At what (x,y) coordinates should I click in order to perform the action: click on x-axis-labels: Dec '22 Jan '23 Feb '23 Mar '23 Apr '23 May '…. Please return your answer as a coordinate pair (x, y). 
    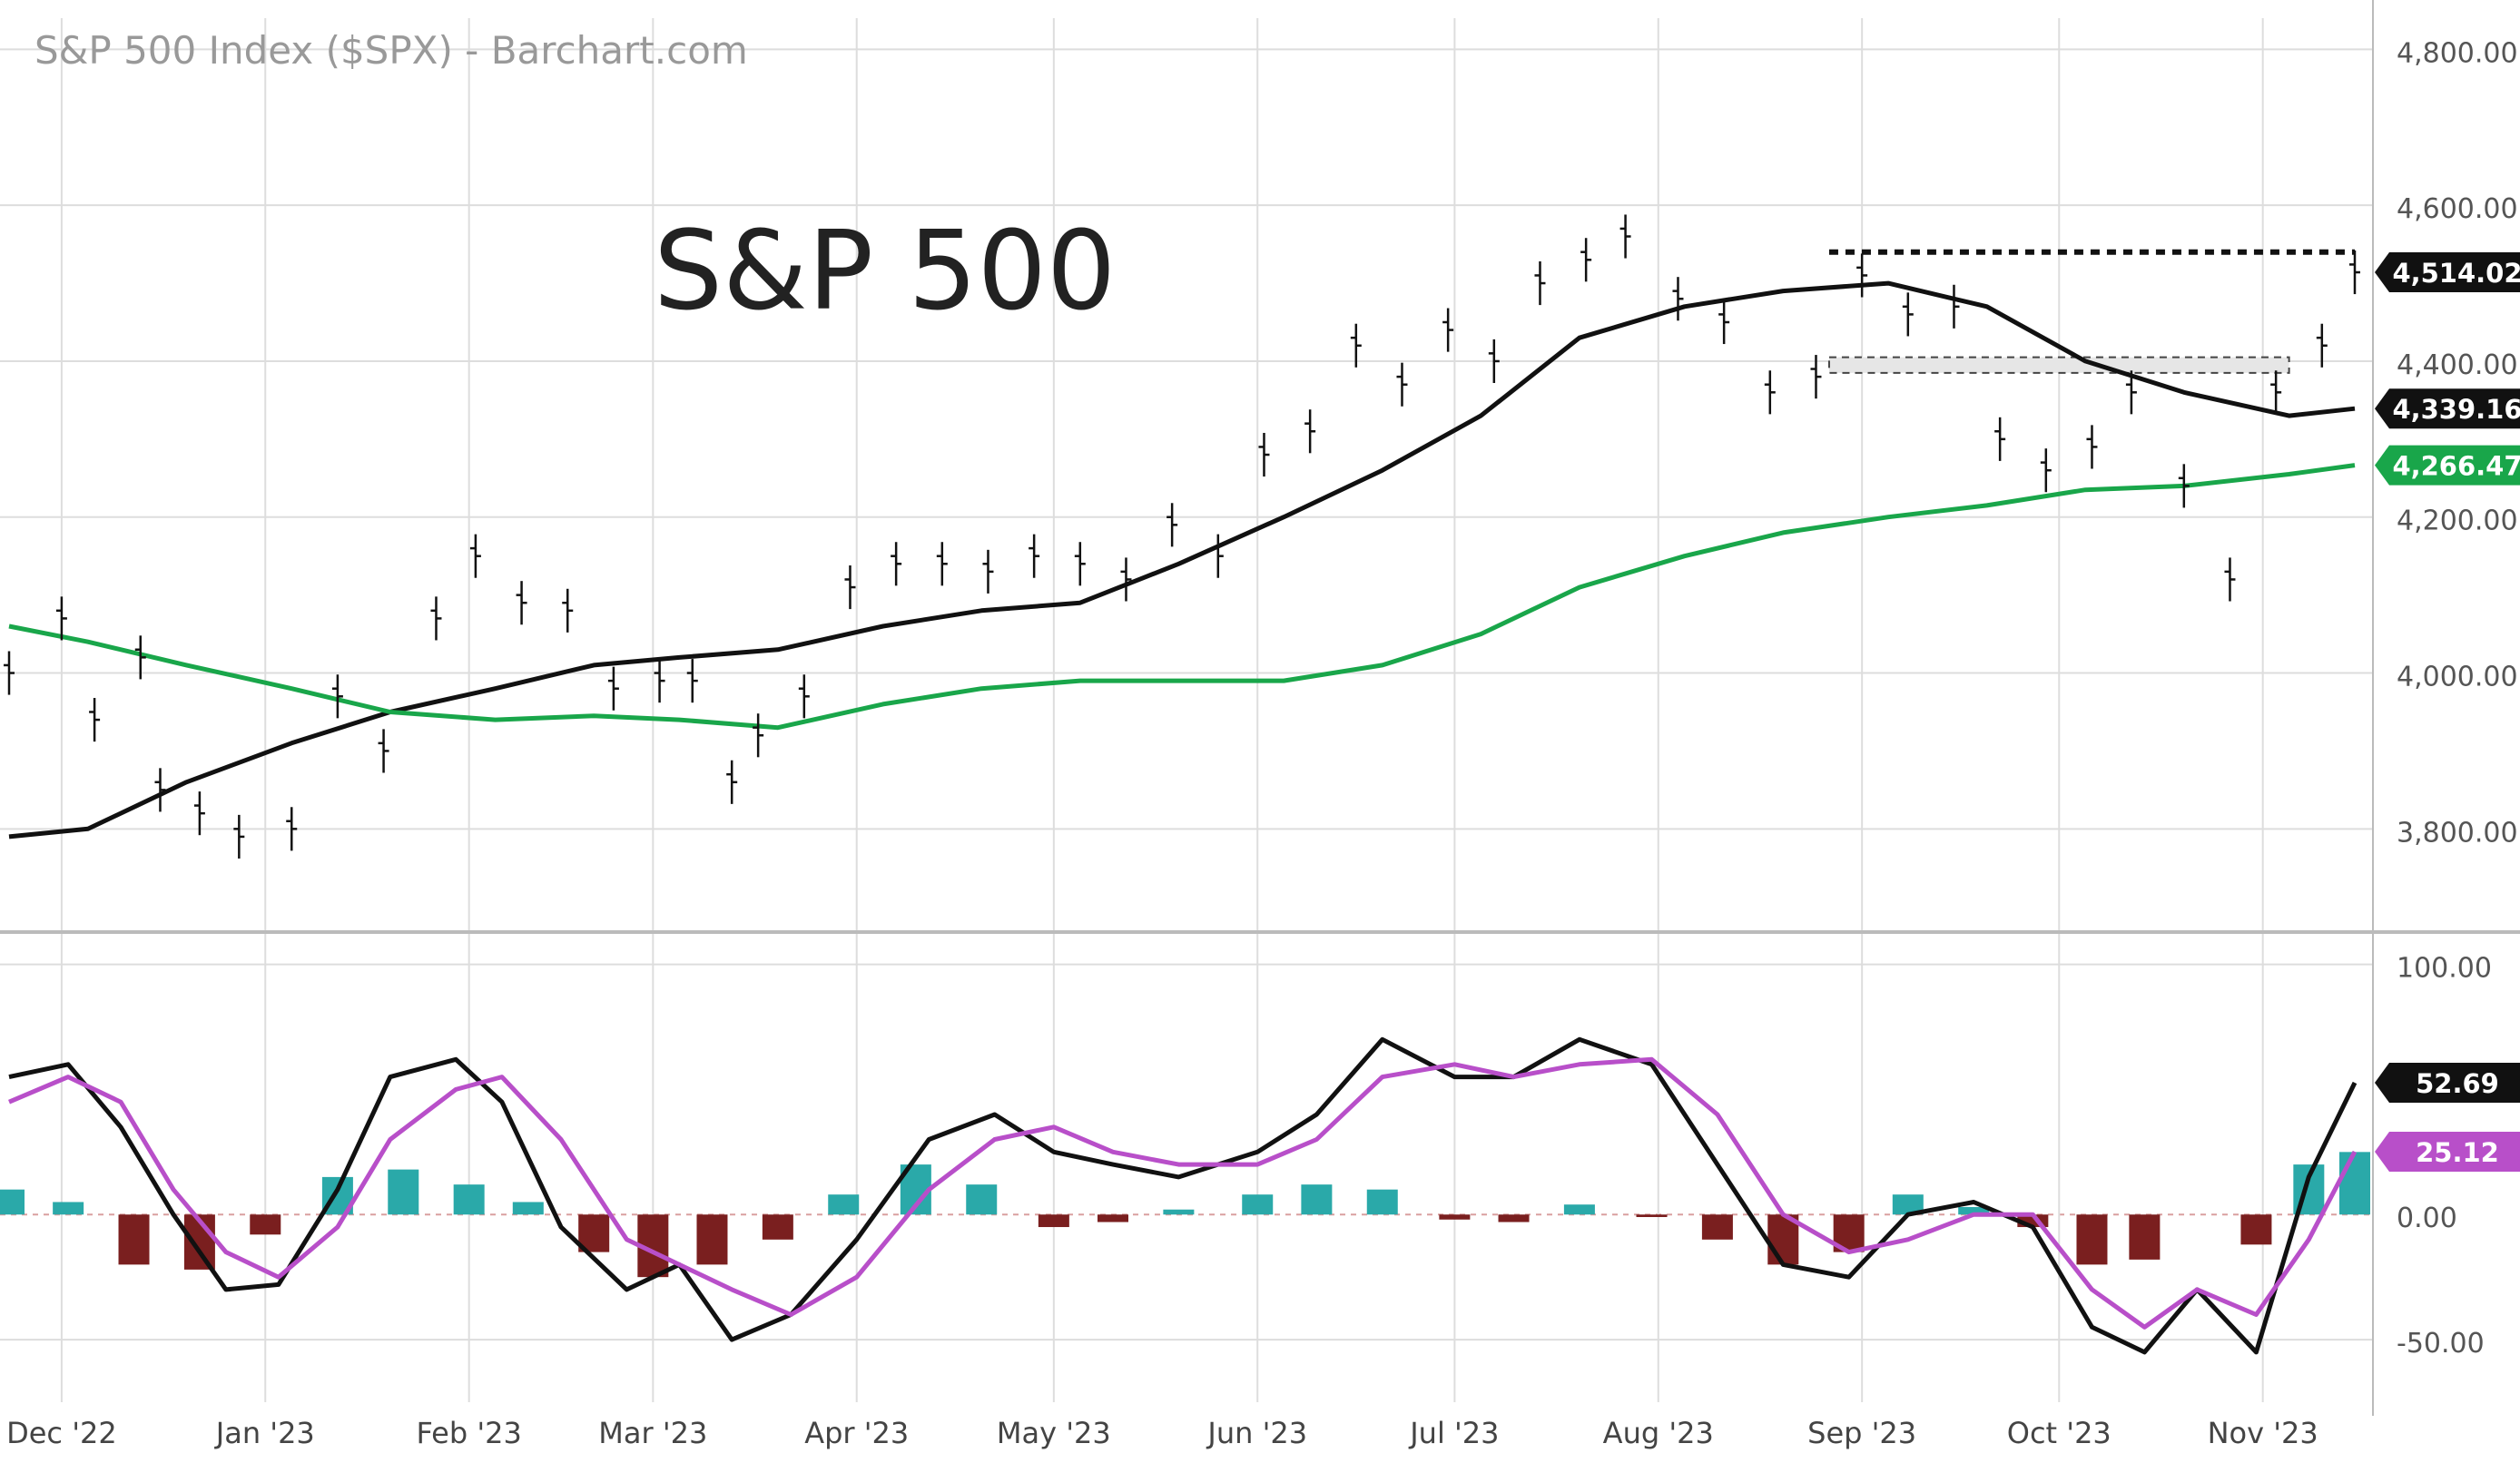
    Looking at the image, I should click on (1162, 1433).